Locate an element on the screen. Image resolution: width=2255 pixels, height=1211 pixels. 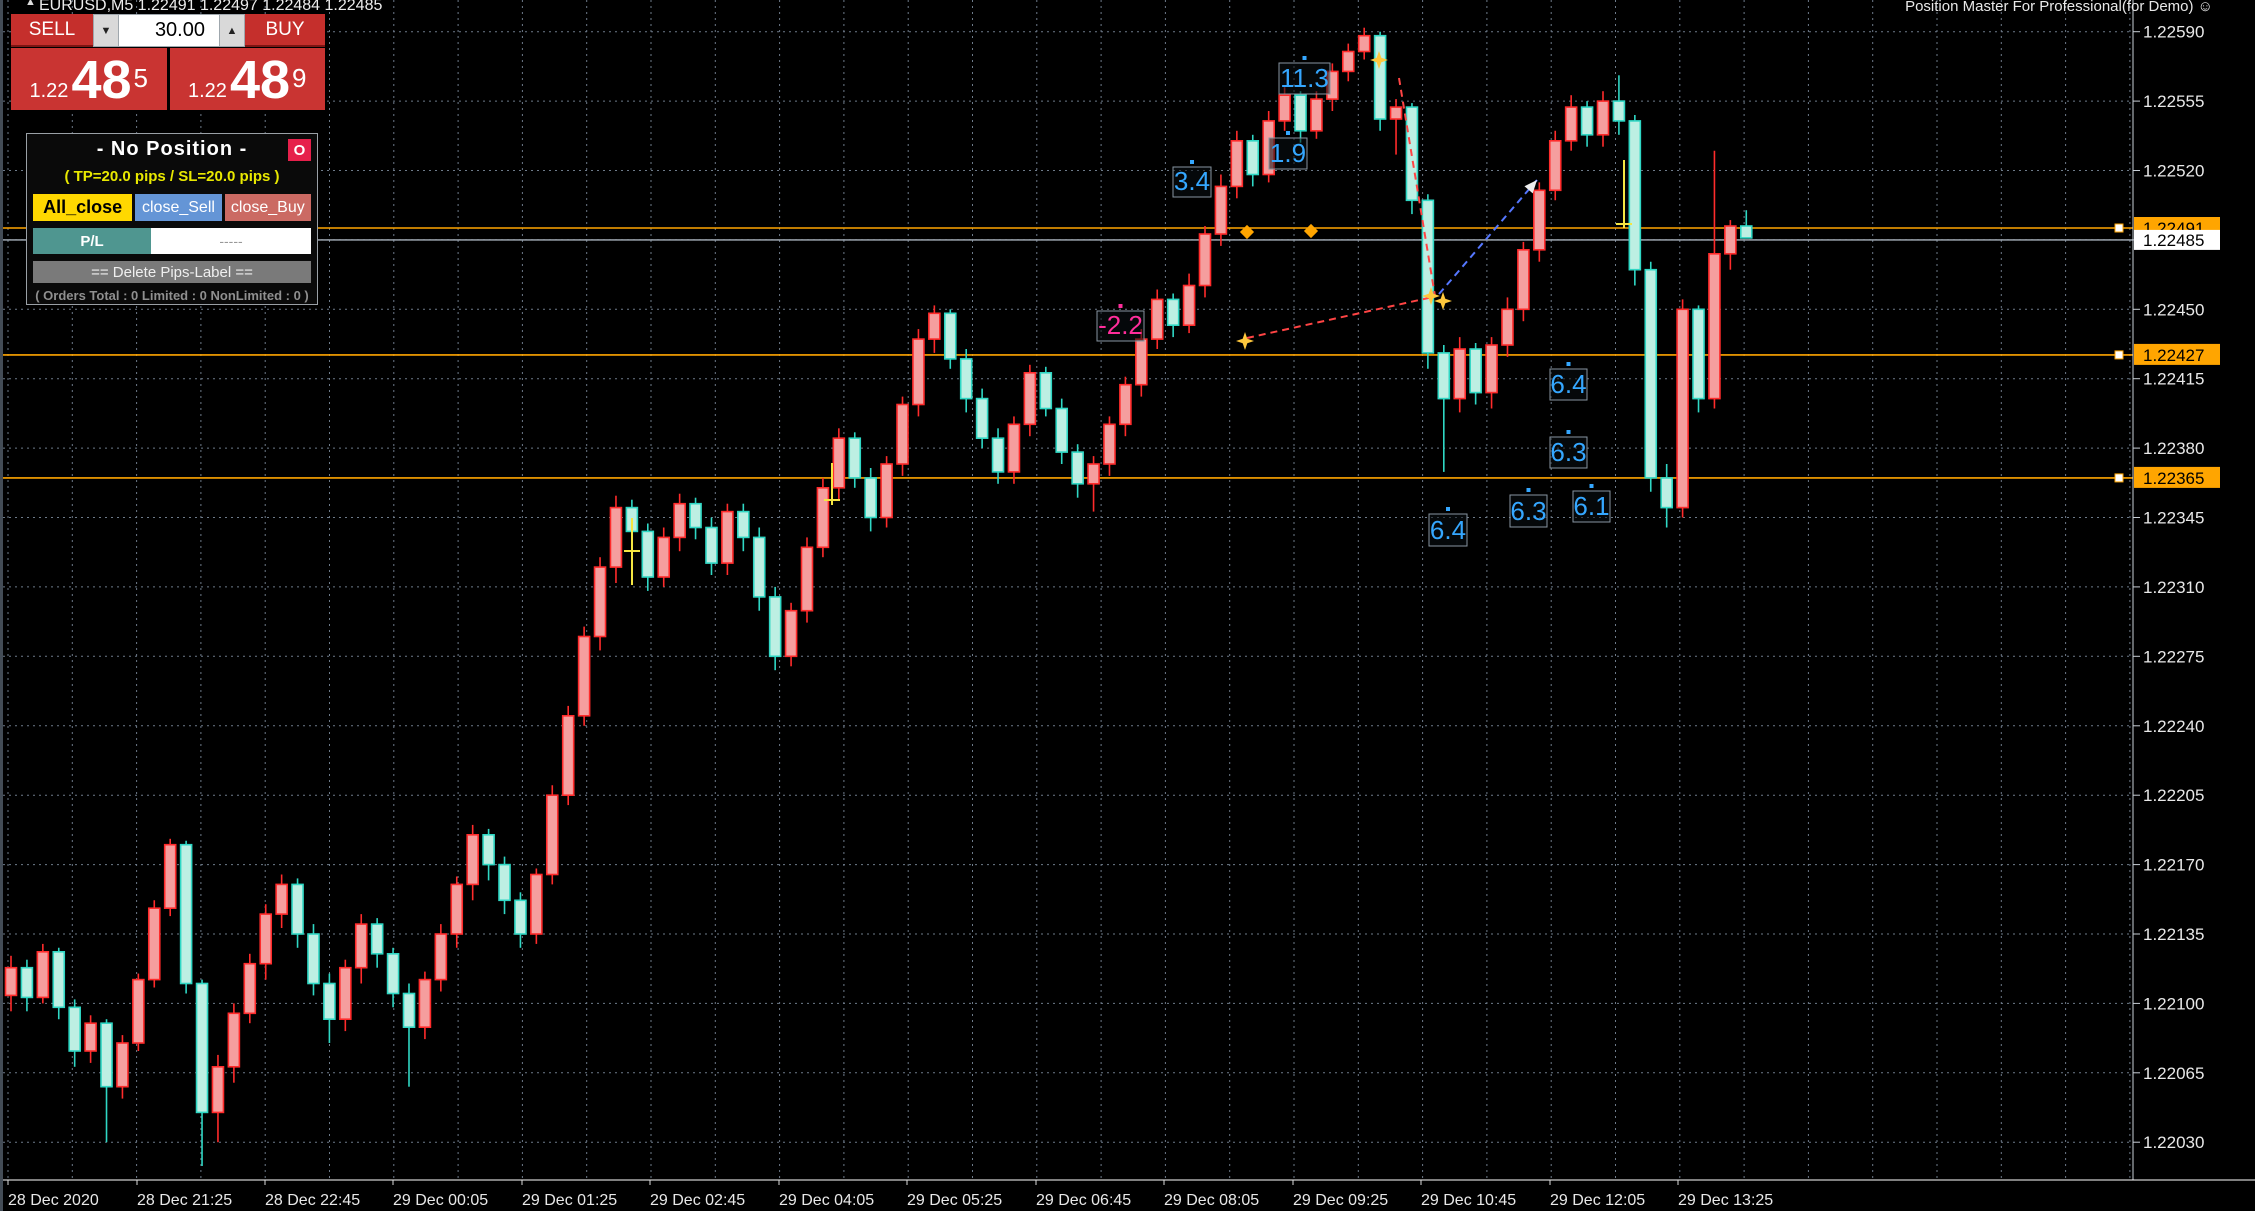
window-icon: ▲ is located at coordinates (30, 4).